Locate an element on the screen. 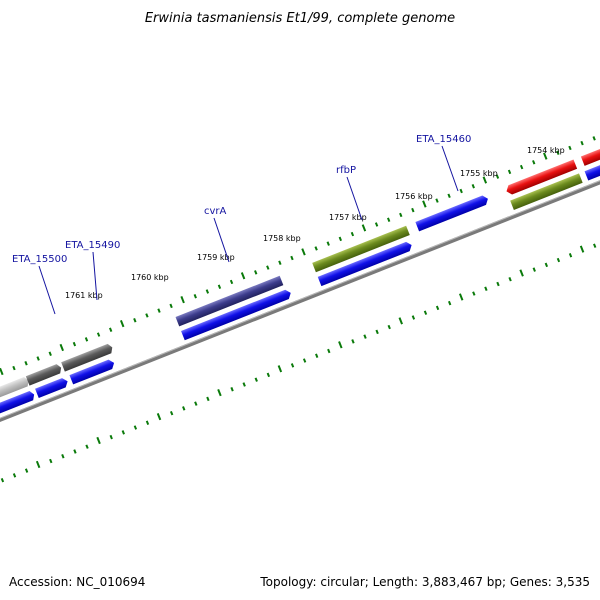  cds-gene-eta15500 is located at coordinates (44, 374).